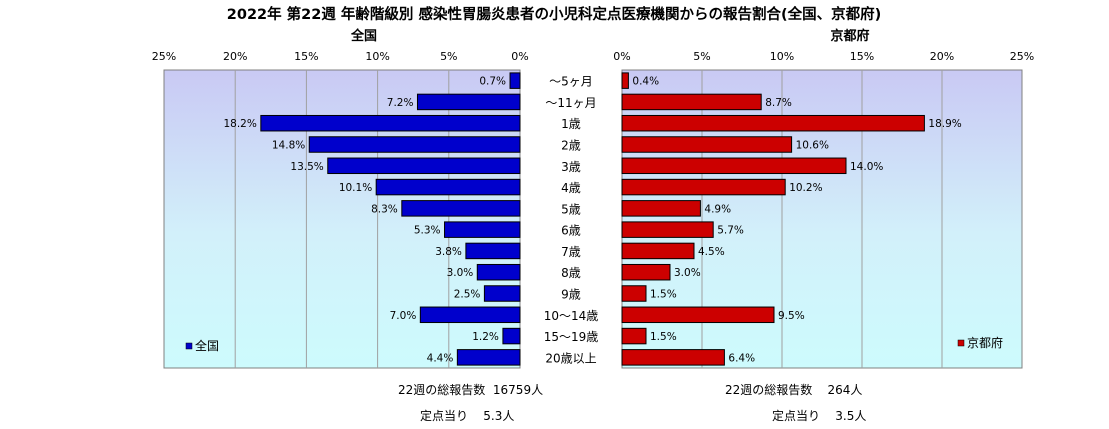 This screenshot has width=1109, height=429. What do you see at coordinates (944, 124) in the screenshot?
I see `data-label-kyoto: 18.9%` at bounding box center [944, 124].